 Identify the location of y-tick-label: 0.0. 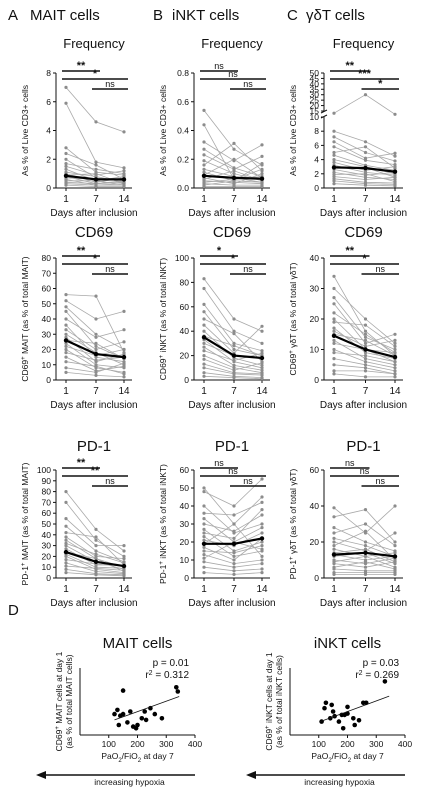
(183, 188).